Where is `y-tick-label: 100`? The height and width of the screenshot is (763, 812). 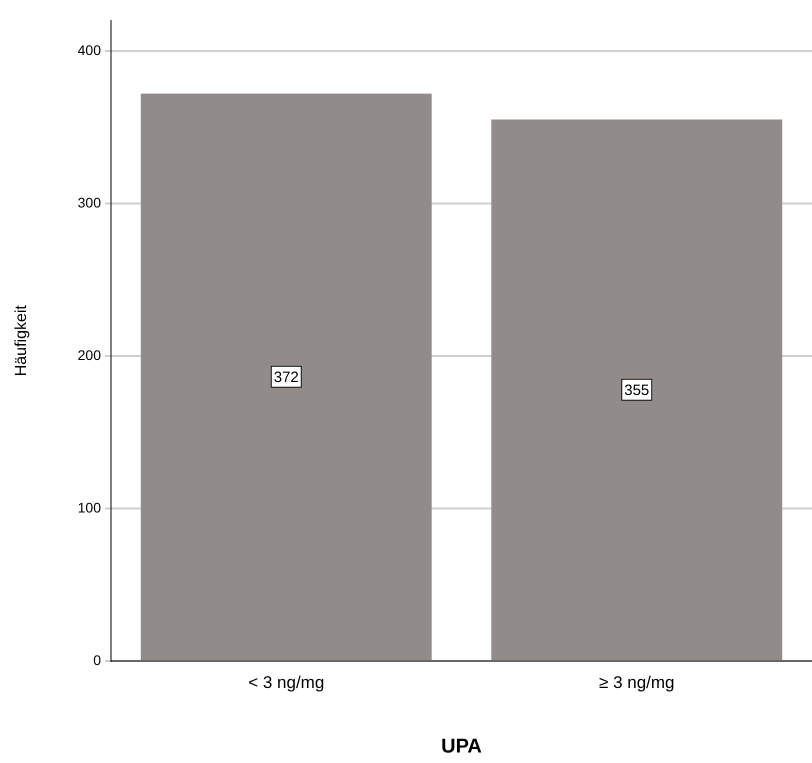
y-tick-label: 100 is located at coordinates (90, 507).